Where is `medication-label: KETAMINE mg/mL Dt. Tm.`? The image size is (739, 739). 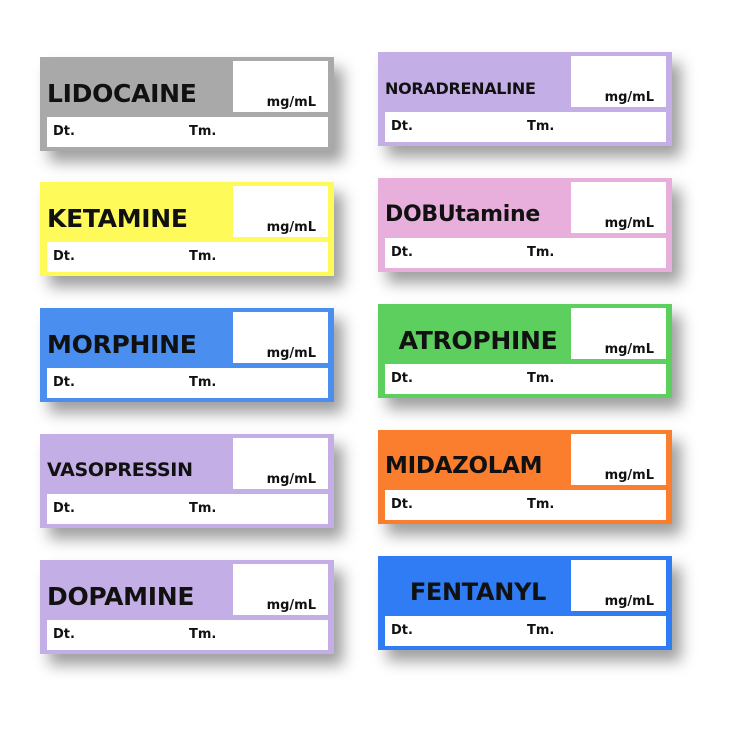 medication-label: KETAMINE mg/mL Dt. Tm. is located at coordinates (187, 229).